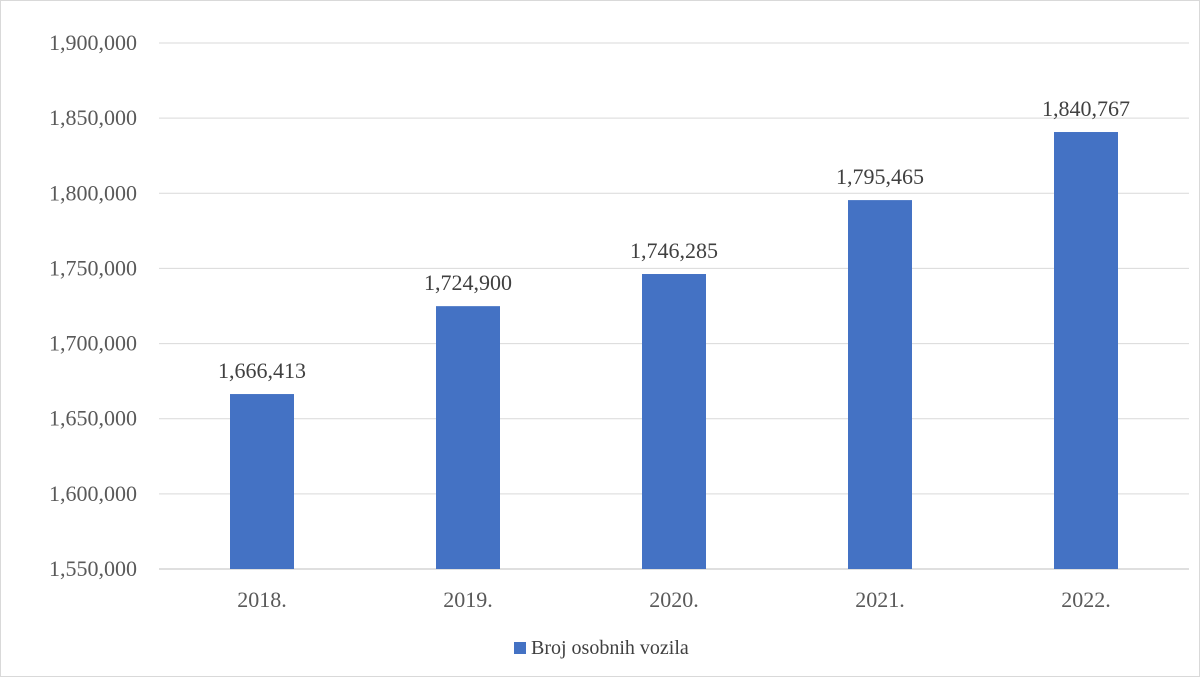 The image size is (1200, 677). What do you see at coordinates (262, 370) in the screenshot?
I see `data-label: 1,666,413` at bounding box center [262, 370].